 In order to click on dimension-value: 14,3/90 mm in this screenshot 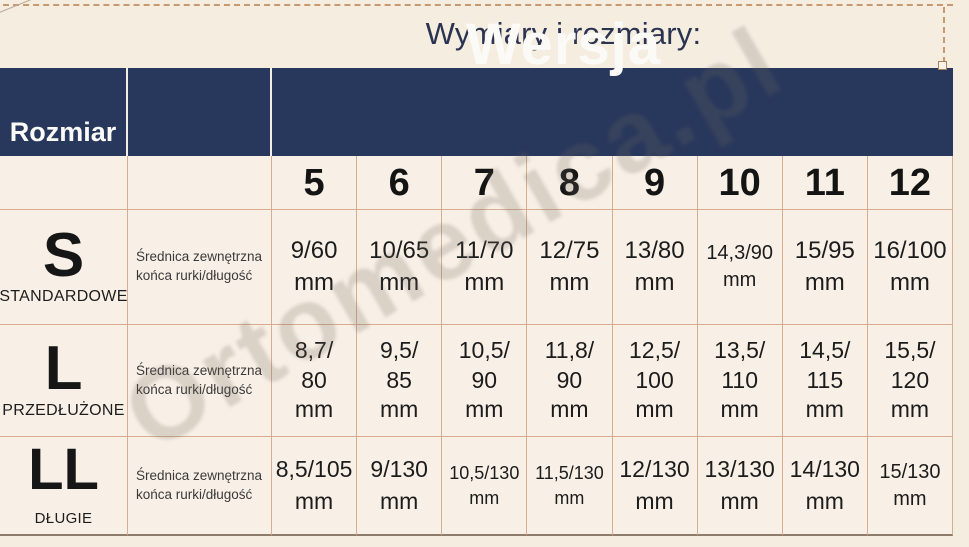, I will do `click(740, 266)`.